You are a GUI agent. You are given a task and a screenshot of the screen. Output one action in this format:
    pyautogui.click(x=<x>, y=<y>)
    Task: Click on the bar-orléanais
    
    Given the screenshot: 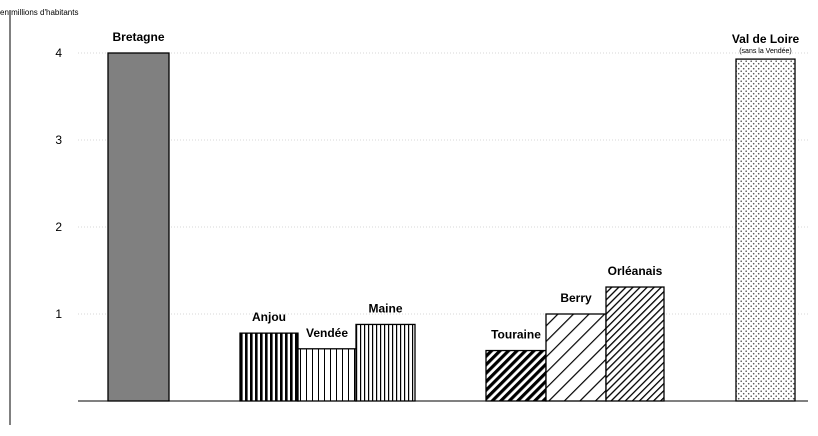 What is the action you would take?
    pyautogui.click(x=635, y=344)
    